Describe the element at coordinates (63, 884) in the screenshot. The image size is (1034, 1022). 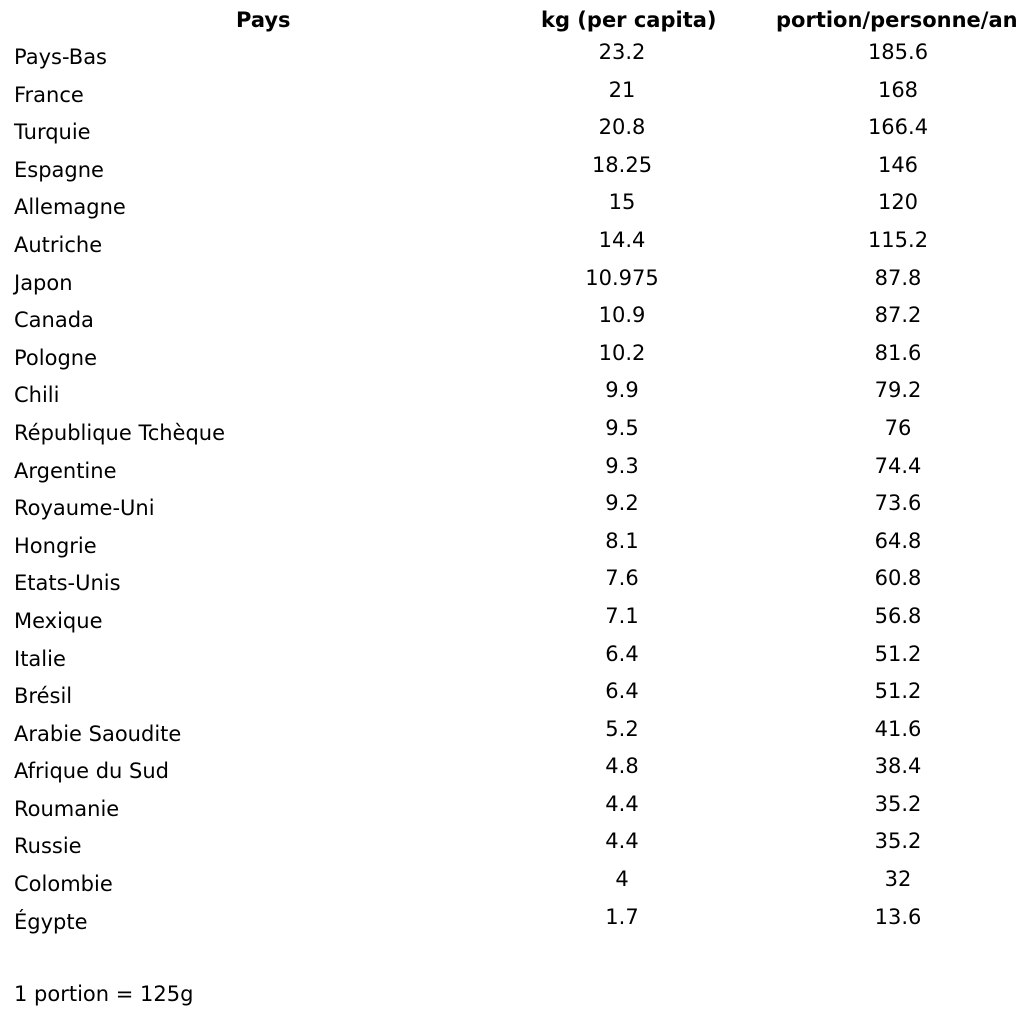
I see `country-cell: Colombie` at that location.